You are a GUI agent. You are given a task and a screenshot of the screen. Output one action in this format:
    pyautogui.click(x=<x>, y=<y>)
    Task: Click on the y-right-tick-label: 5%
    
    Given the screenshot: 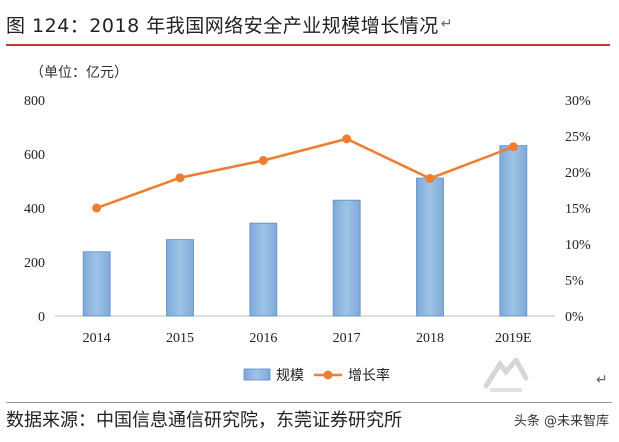 What is the action you would take?
    pyautogui.click(x=574, y=281)
    